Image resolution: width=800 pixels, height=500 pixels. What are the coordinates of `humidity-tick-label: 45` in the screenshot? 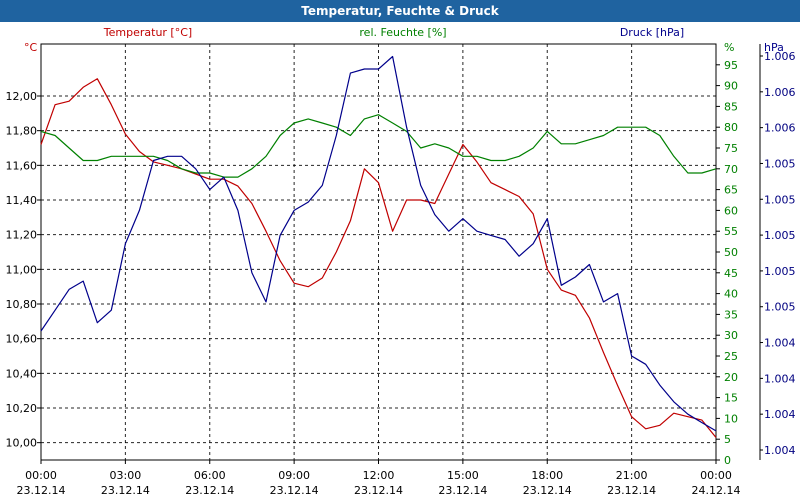 It's located at (731, 273).